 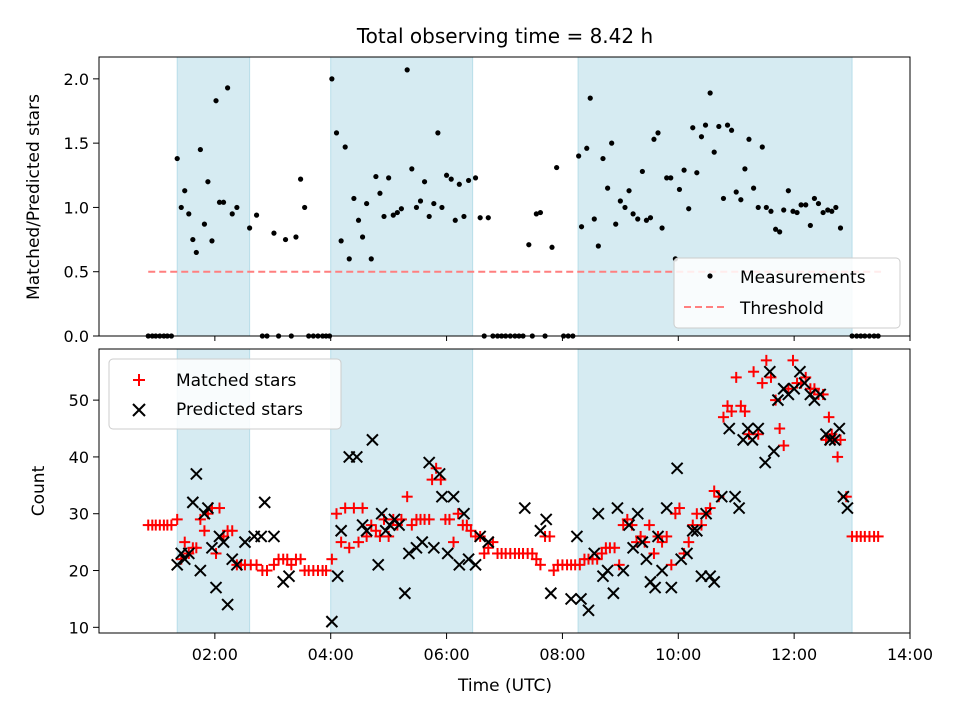 I want to click on bottom-ytick-label: 30, so click(x=79, y=514).